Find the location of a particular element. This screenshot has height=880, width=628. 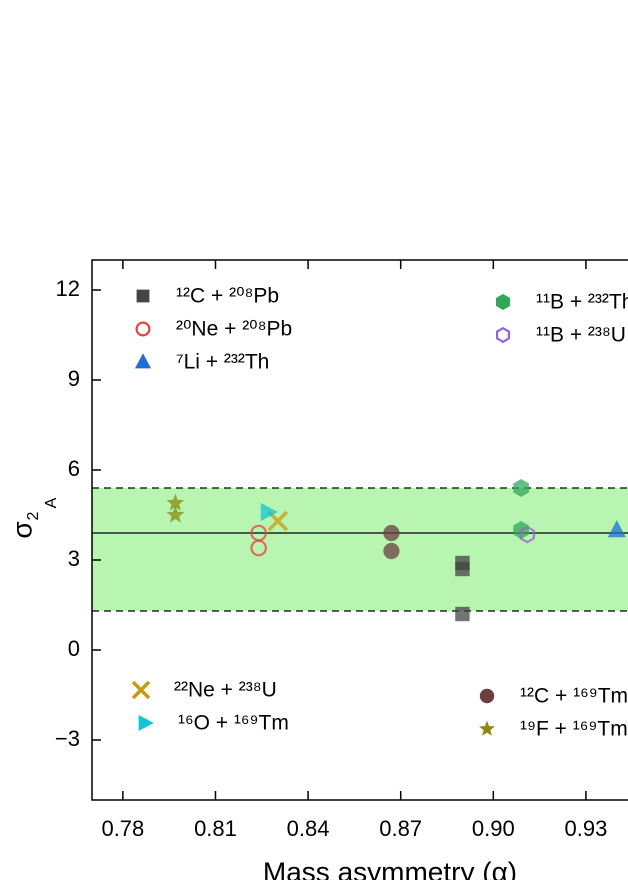

x-tick-label: 0.78 is located at coordinates (122, 828).